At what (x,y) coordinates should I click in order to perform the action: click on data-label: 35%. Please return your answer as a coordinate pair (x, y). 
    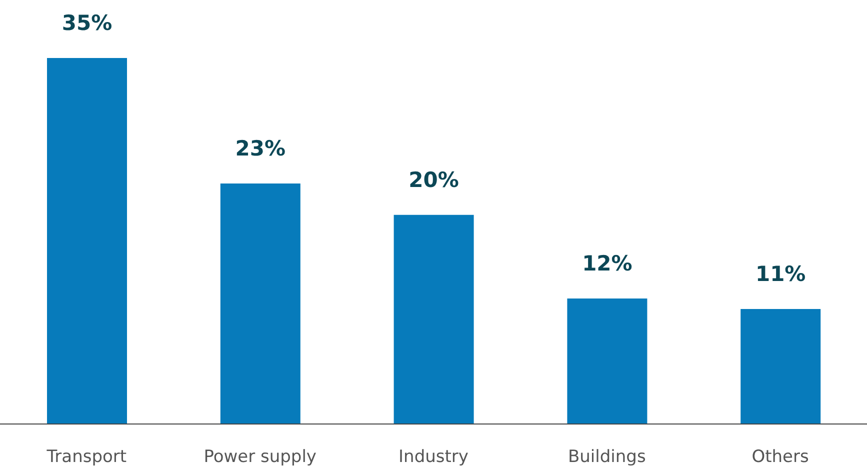
    Looking at the image, I should click on (87, 23).